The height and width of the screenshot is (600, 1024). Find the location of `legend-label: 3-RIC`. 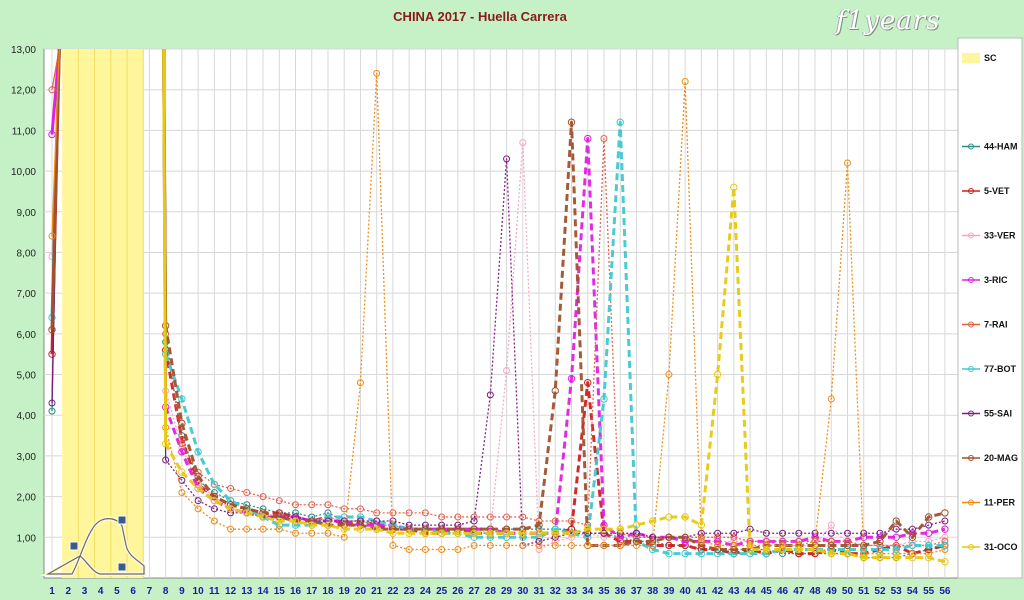

legend-label: 3-RIC is located at coordinates (996, 280).